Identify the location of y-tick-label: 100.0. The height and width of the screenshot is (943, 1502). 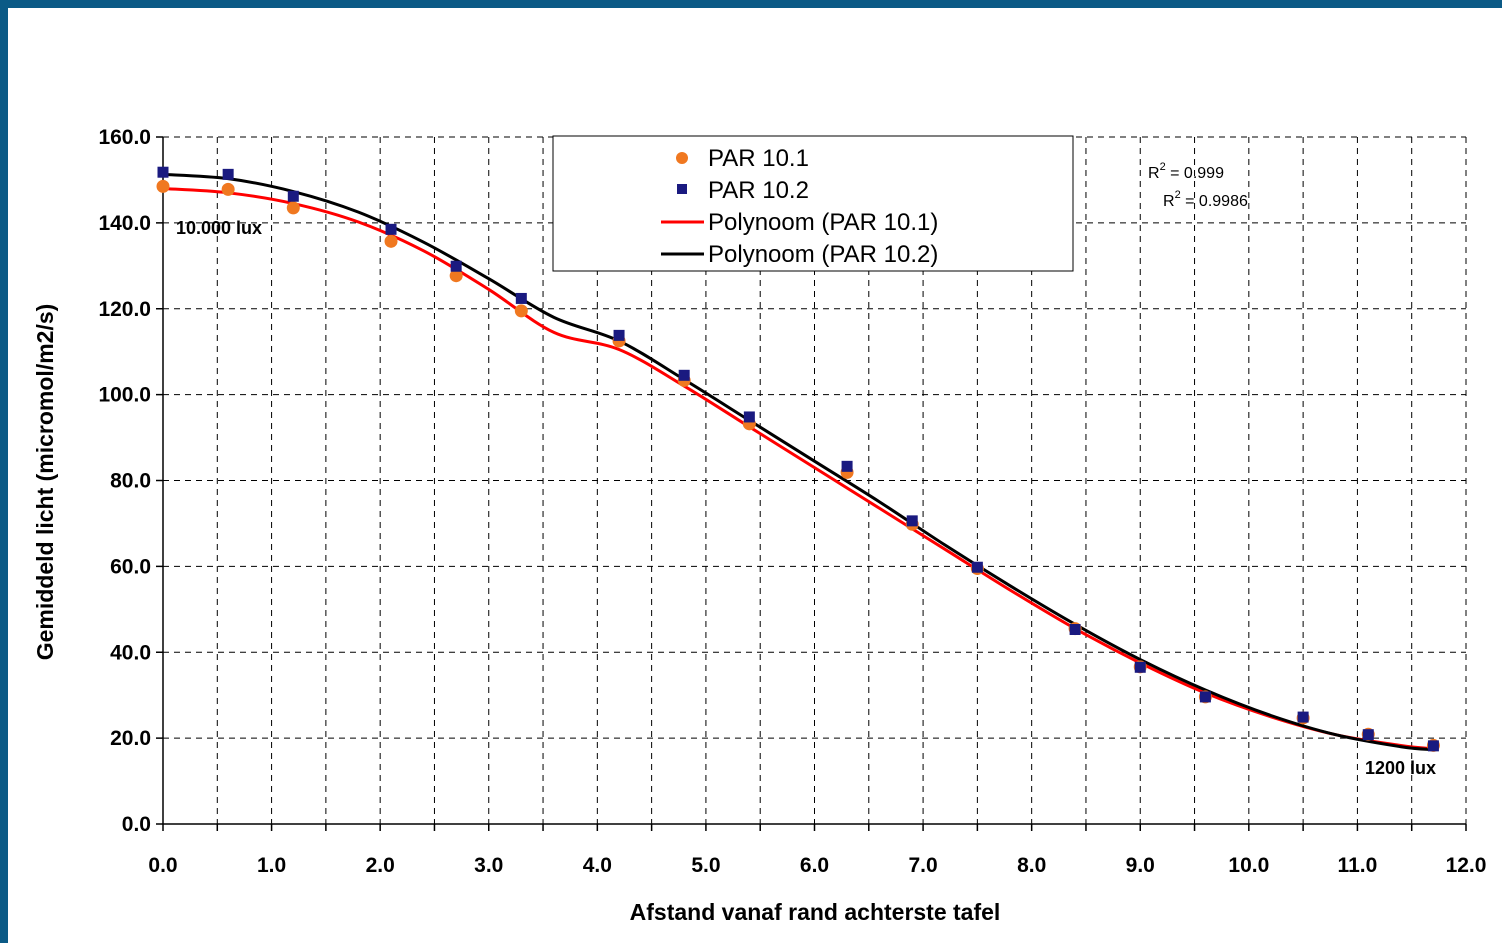
(124, 395).